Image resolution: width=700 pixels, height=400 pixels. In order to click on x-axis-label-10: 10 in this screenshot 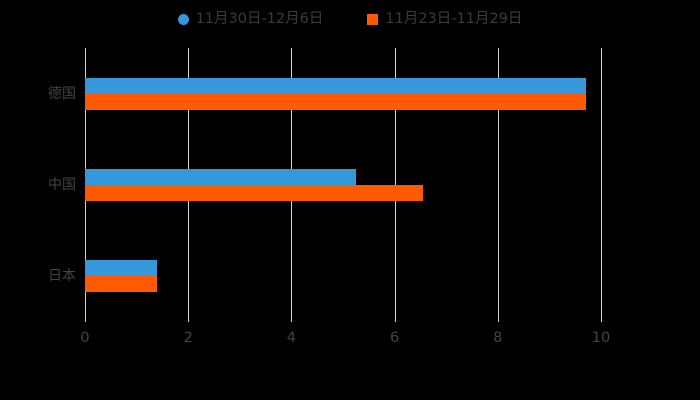, I will do `click(601, 338)`.